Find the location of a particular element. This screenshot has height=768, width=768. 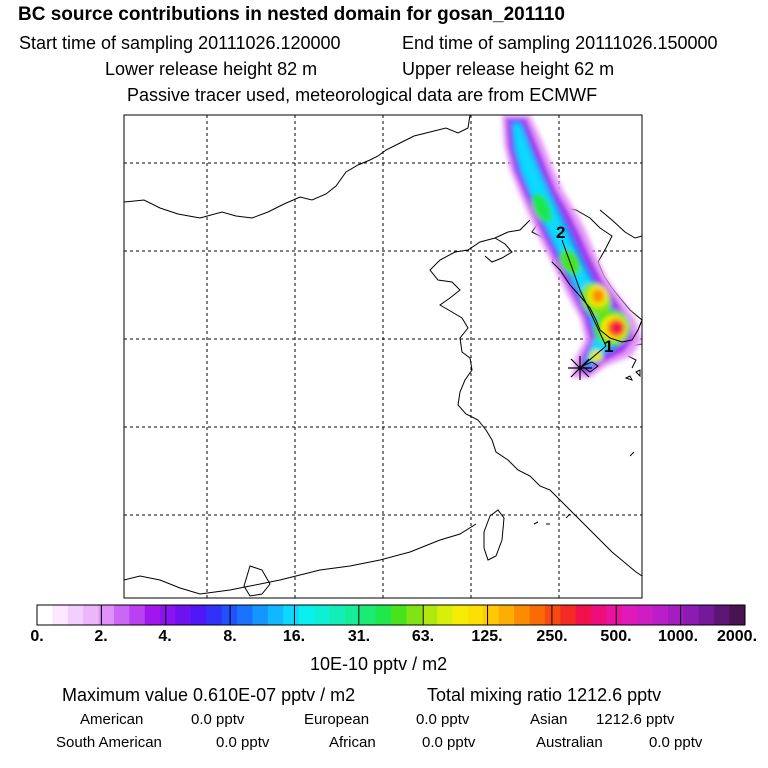

australian-label: Australian is located at coordinates (569, 742).